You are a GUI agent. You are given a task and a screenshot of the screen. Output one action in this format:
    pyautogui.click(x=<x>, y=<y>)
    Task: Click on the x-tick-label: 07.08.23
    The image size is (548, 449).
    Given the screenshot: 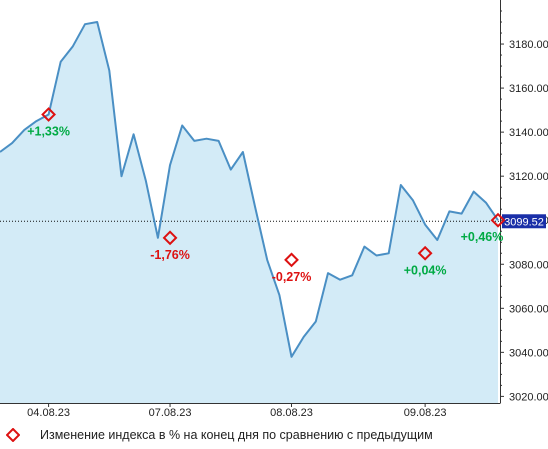 What is the action you would take?
    pyautogui.click(x=170, y=413)
    